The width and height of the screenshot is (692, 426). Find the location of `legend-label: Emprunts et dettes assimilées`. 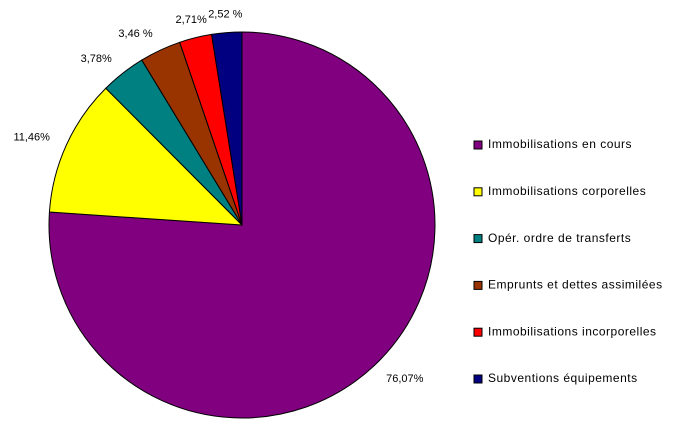

legend-label: Emprunts et dettes assimilées is located at coordinates (575, 285).